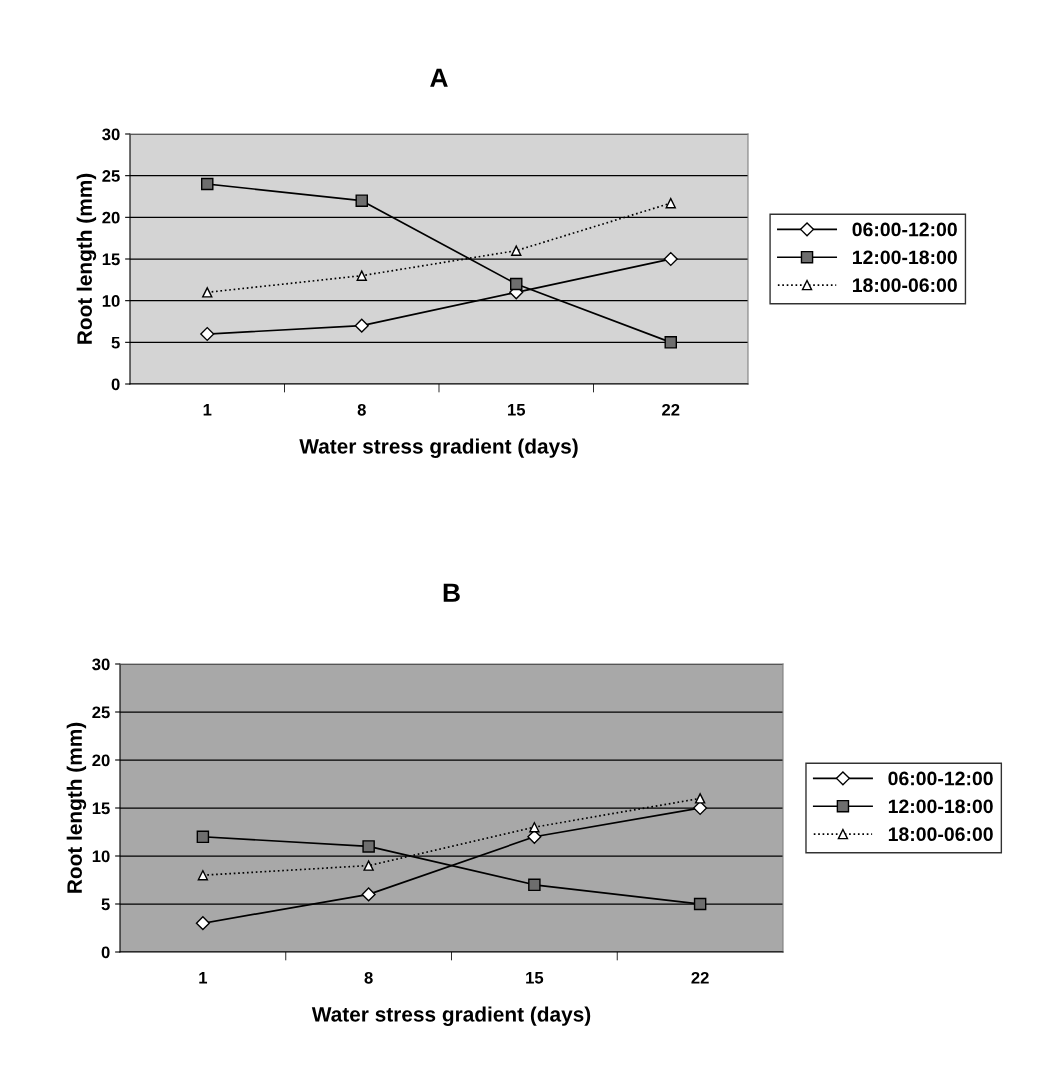  I want to click on chart-title: A, so click(439, 77).